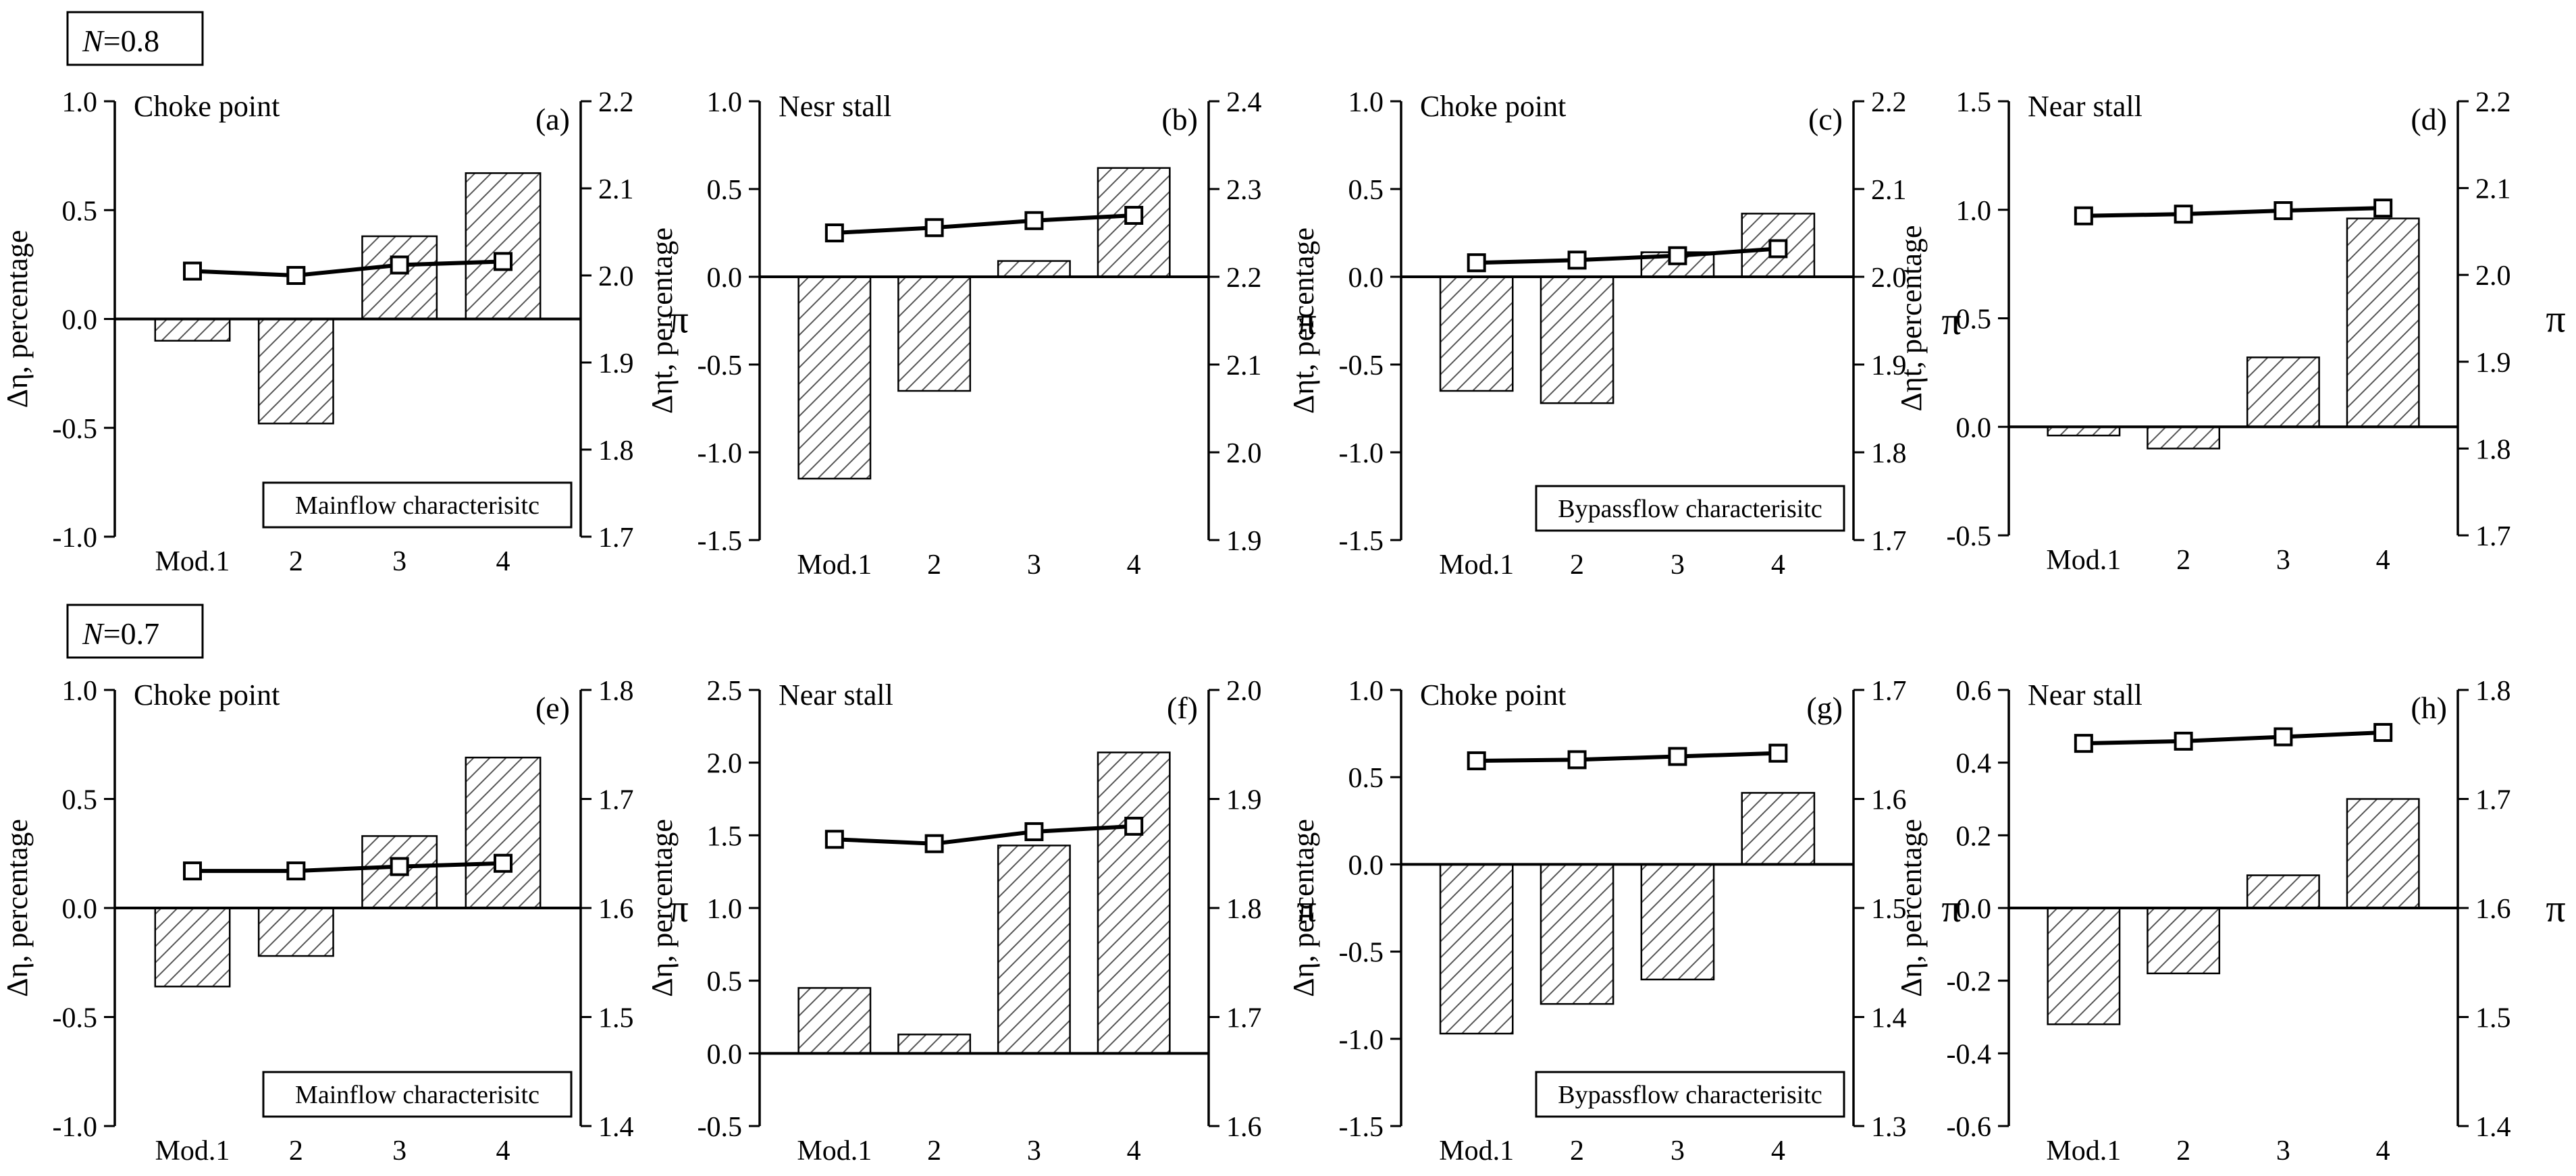 This screenshot has height=1176, width=2576. Describe the element at coordinates (1244, 278) in the screenshot. I see `panel-b-y2tick-label-3: 2.2` at that location.